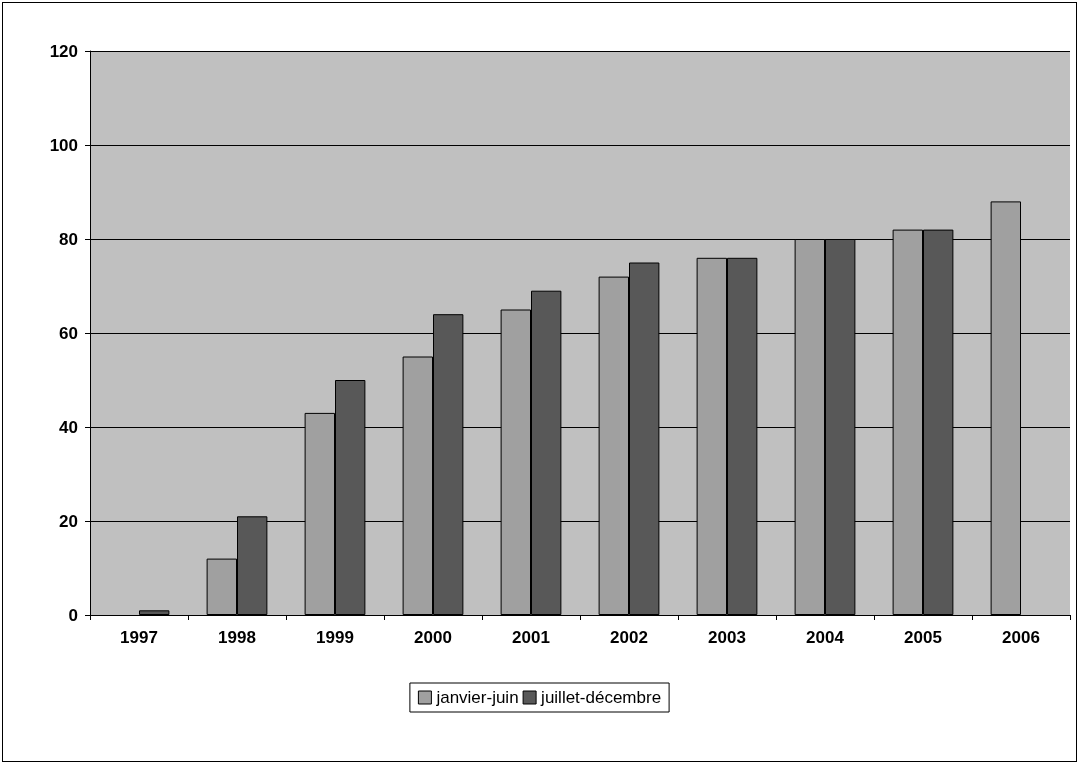 The width and height of the screenshot is (1079, 764). Describe the element at coordinates (68, 333) in the screenshot. I see `y-tick-label: 60` at that location.